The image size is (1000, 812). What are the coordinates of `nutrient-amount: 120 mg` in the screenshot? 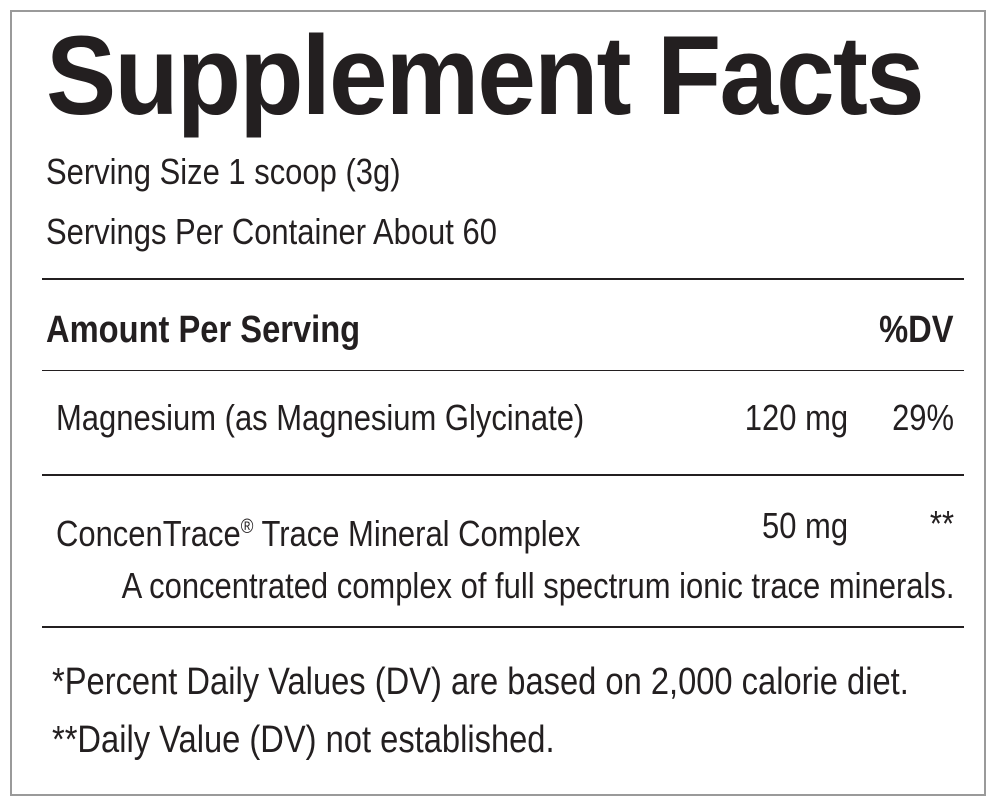 It's located at (796, 417).